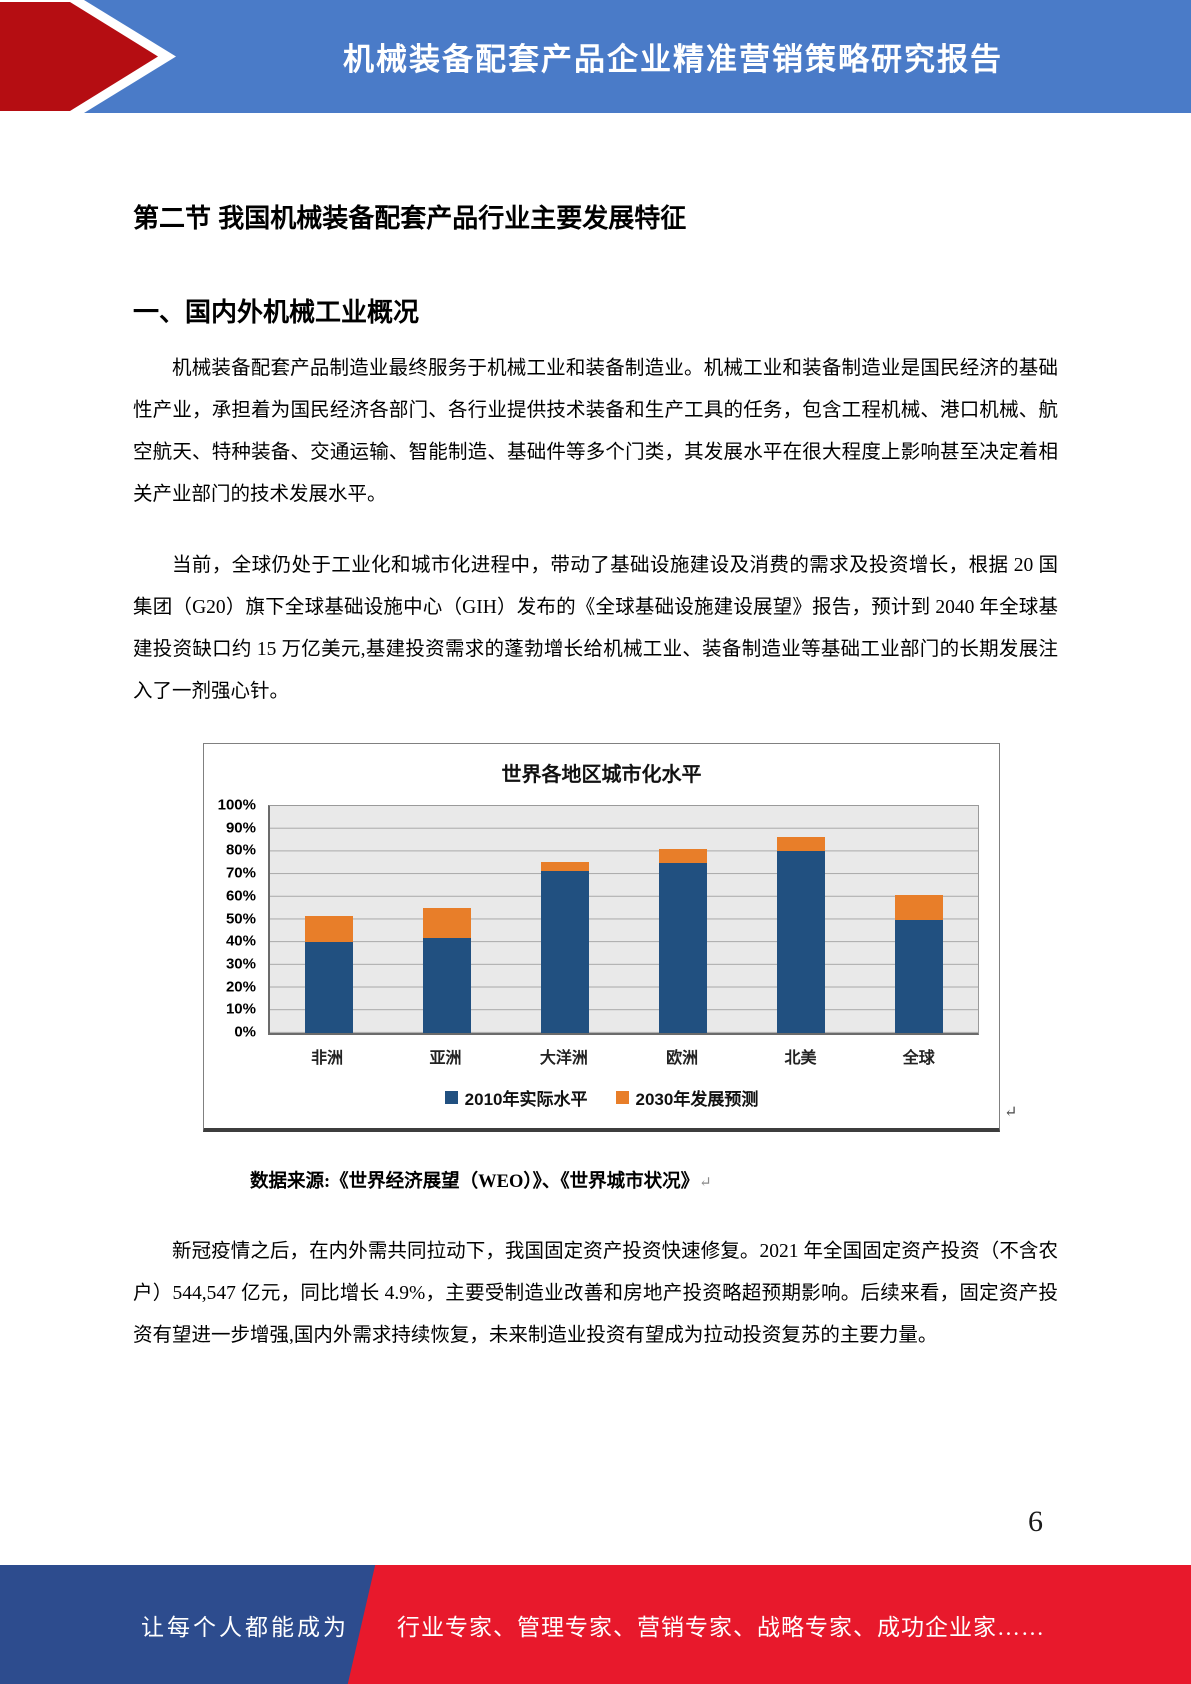 Image resolution: width=1191 pixels, height=1684 pixels. What do you see at coordinates (526, 1099) in the screenshot?
I see `legend-label: 2010年实际水平` at bounding box center [526, 1099].